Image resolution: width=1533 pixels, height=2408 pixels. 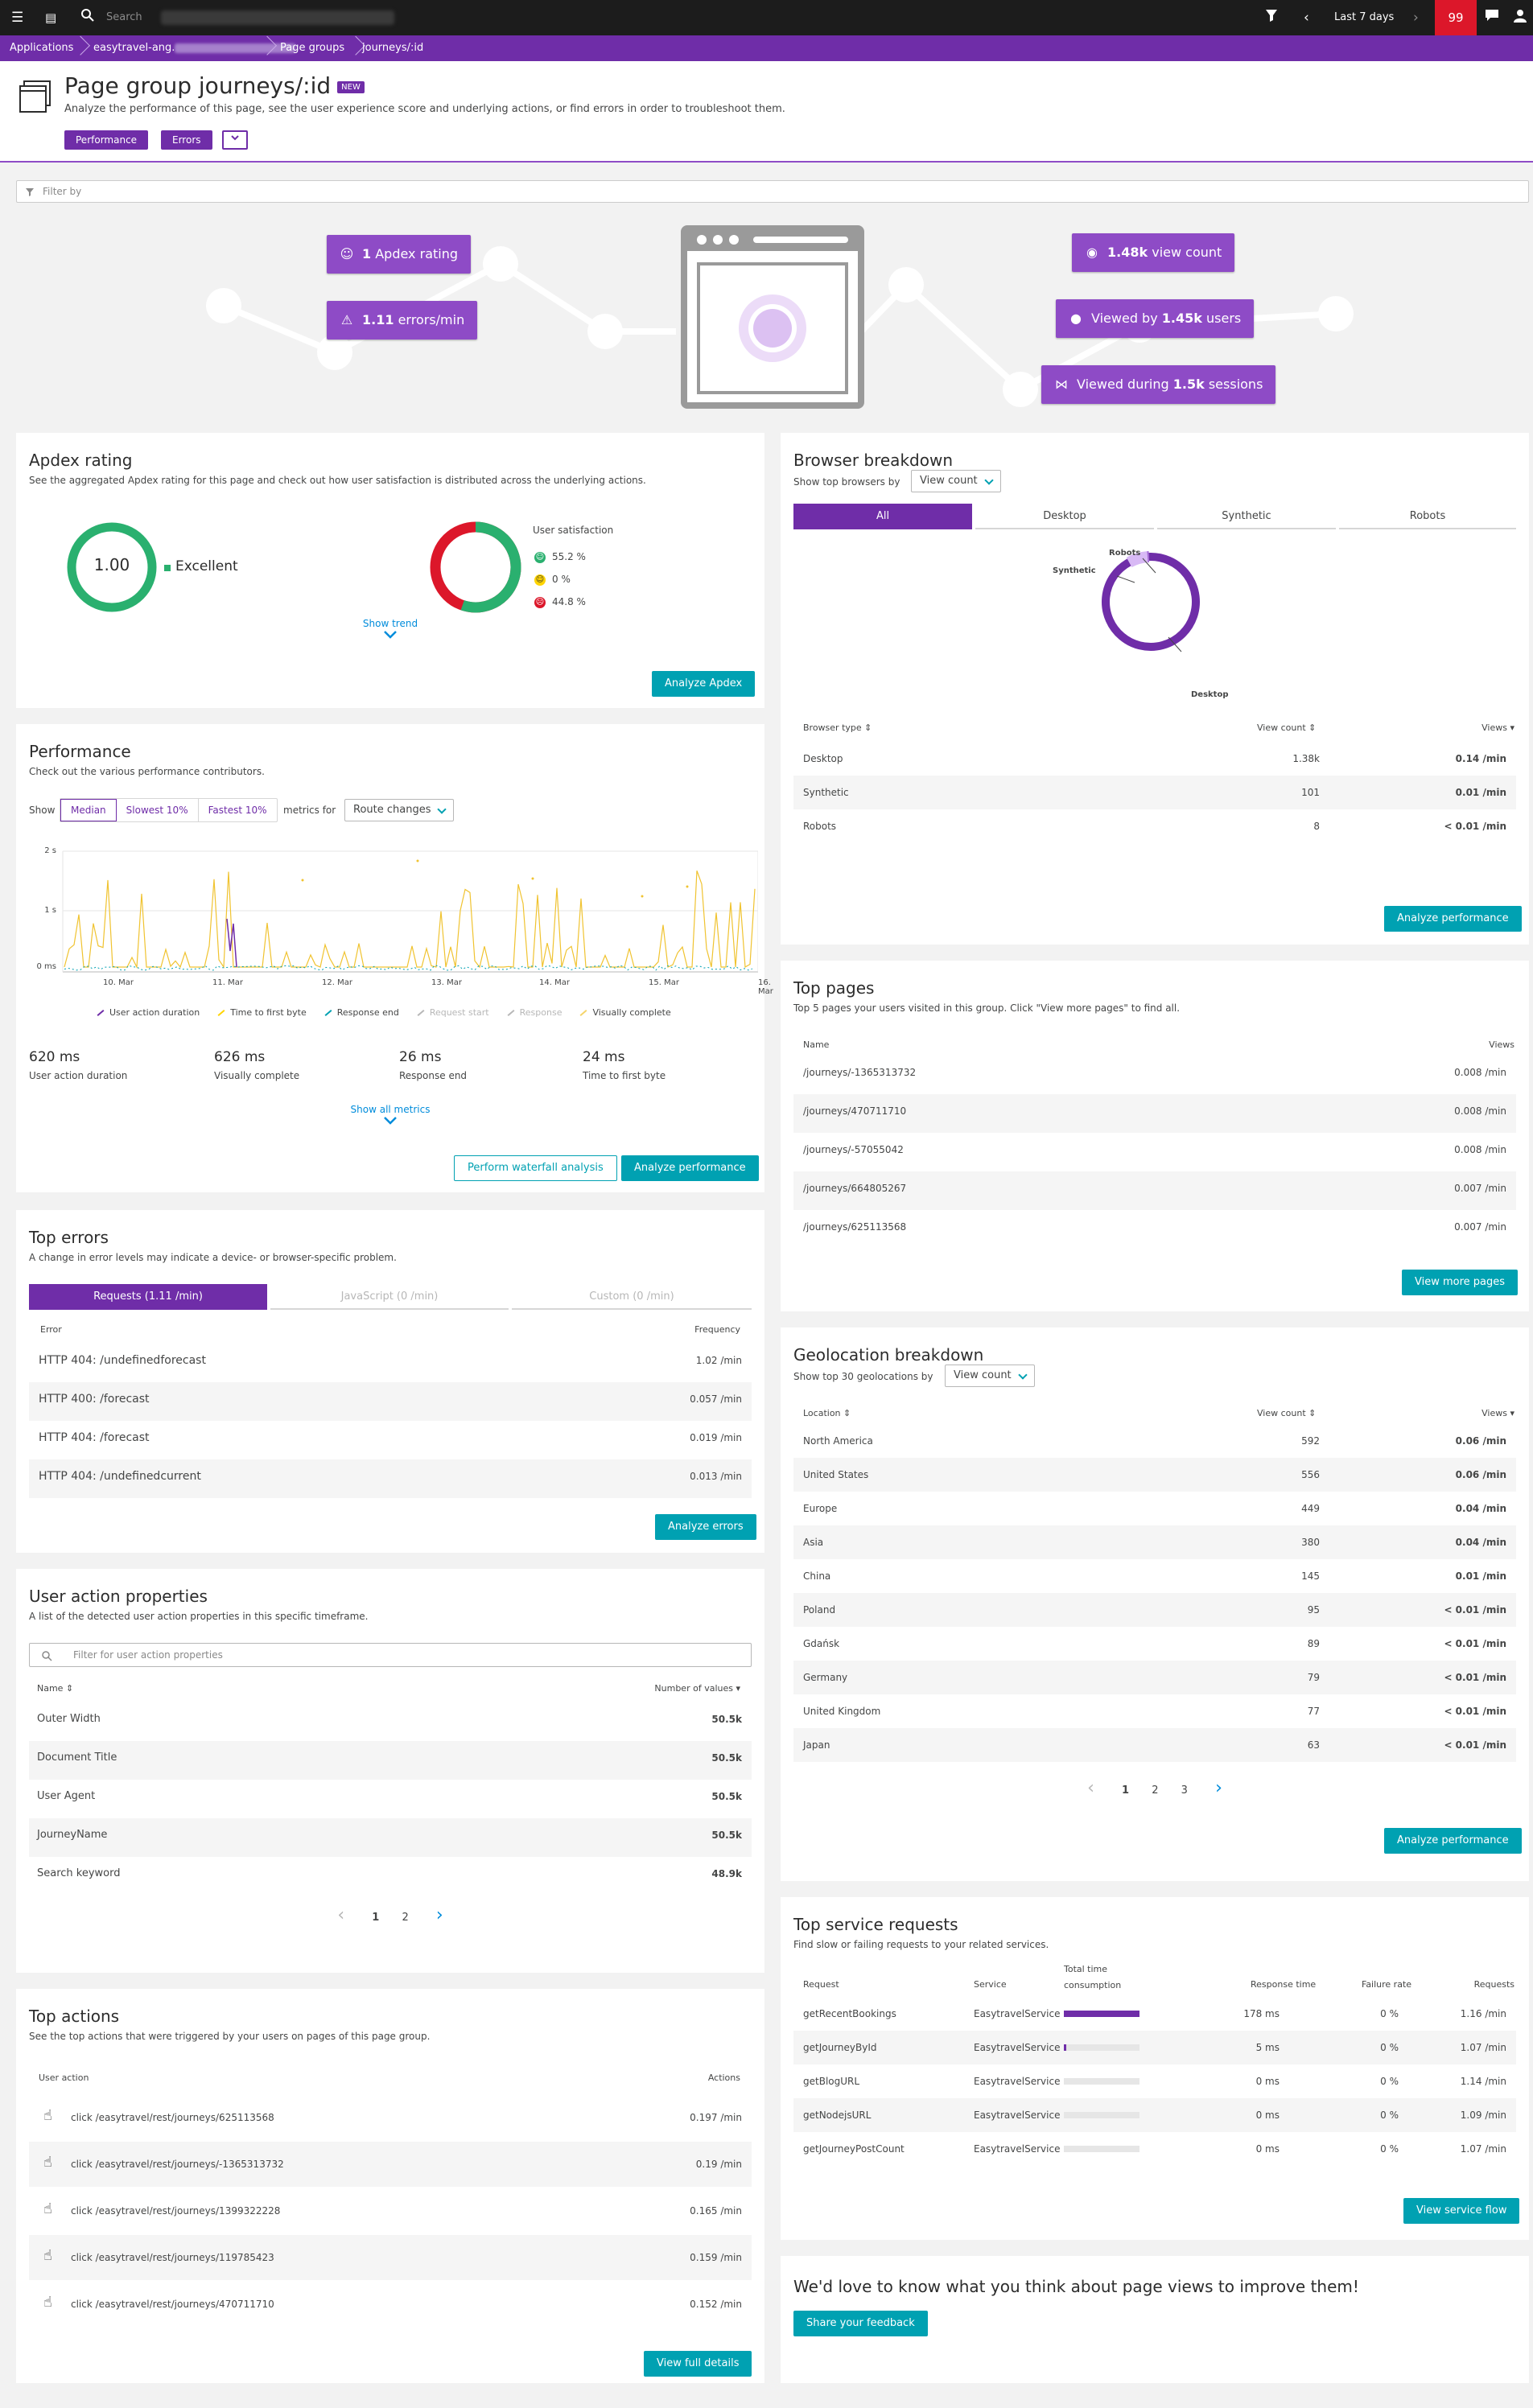 What do you see at coordinates (390, 1655) in the screenshot?
I see `uap-filter-input: Filter for user action properties` at bounding box center [390, 1655].